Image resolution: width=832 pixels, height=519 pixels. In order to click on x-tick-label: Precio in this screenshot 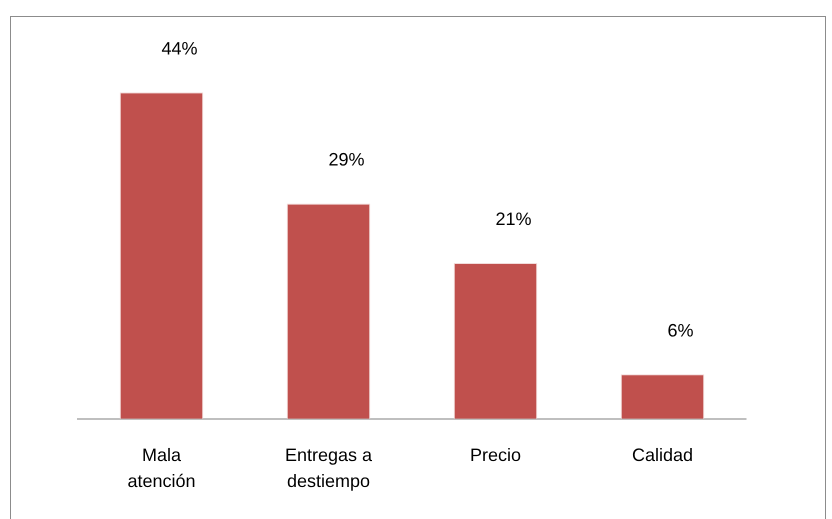, I will do `click(496, 454)`.